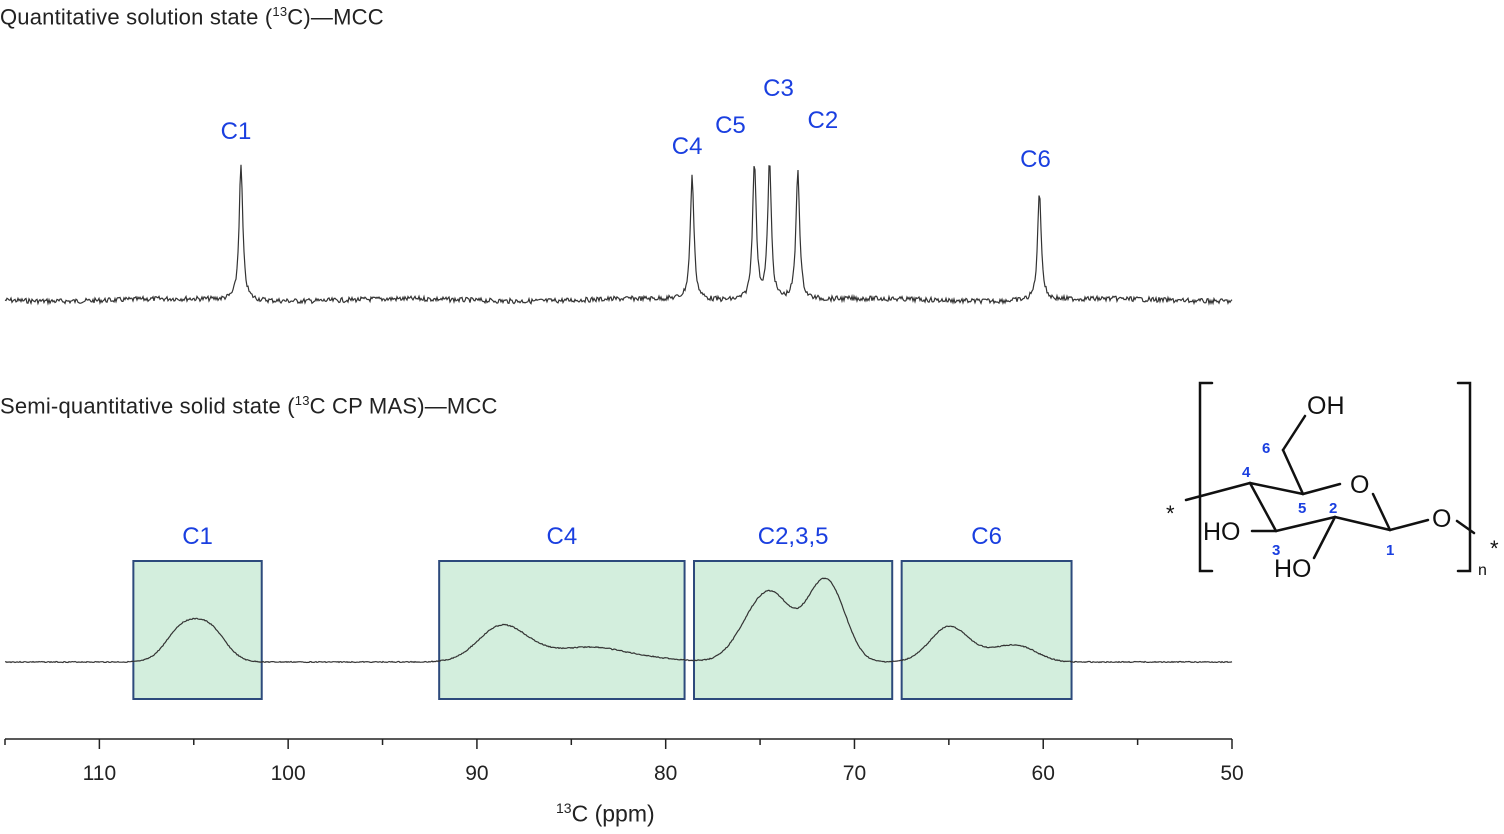 The image size is (1504, 834). Describe the element at coordinates (1441, 519) in the screenshot. I see `linking-oxygen-label: O` at that location.